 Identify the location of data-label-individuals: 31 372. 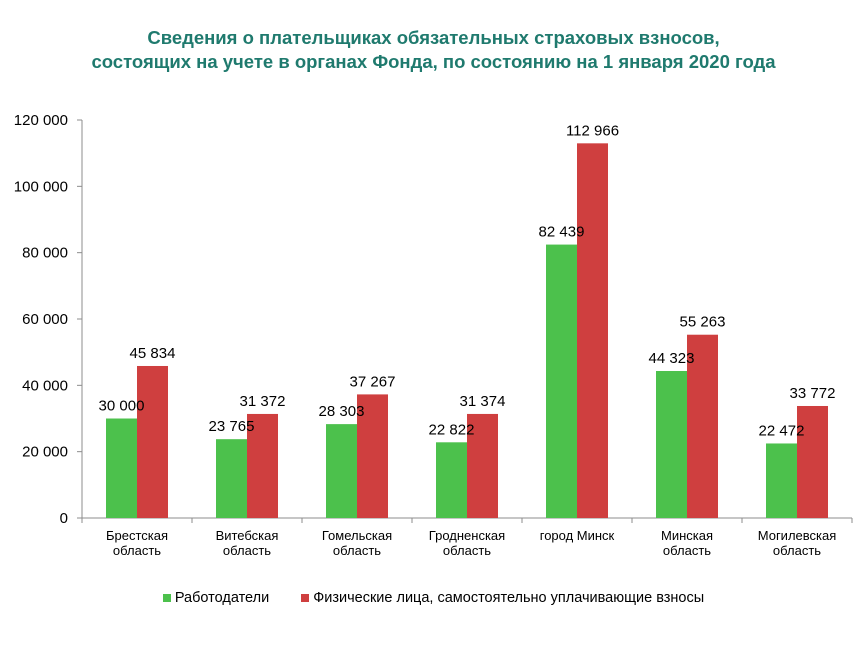
(263, 401).